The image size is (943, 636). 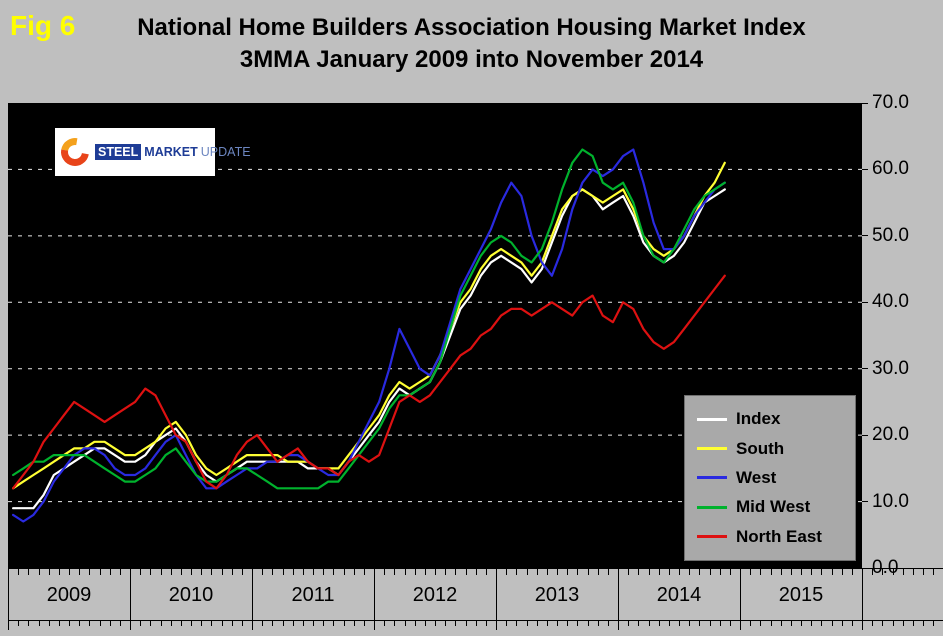 What do you see at coordinates (890, 235) in the screenshot?
I see `y-axis-label: 50.0` at bounding box center [890, 235].